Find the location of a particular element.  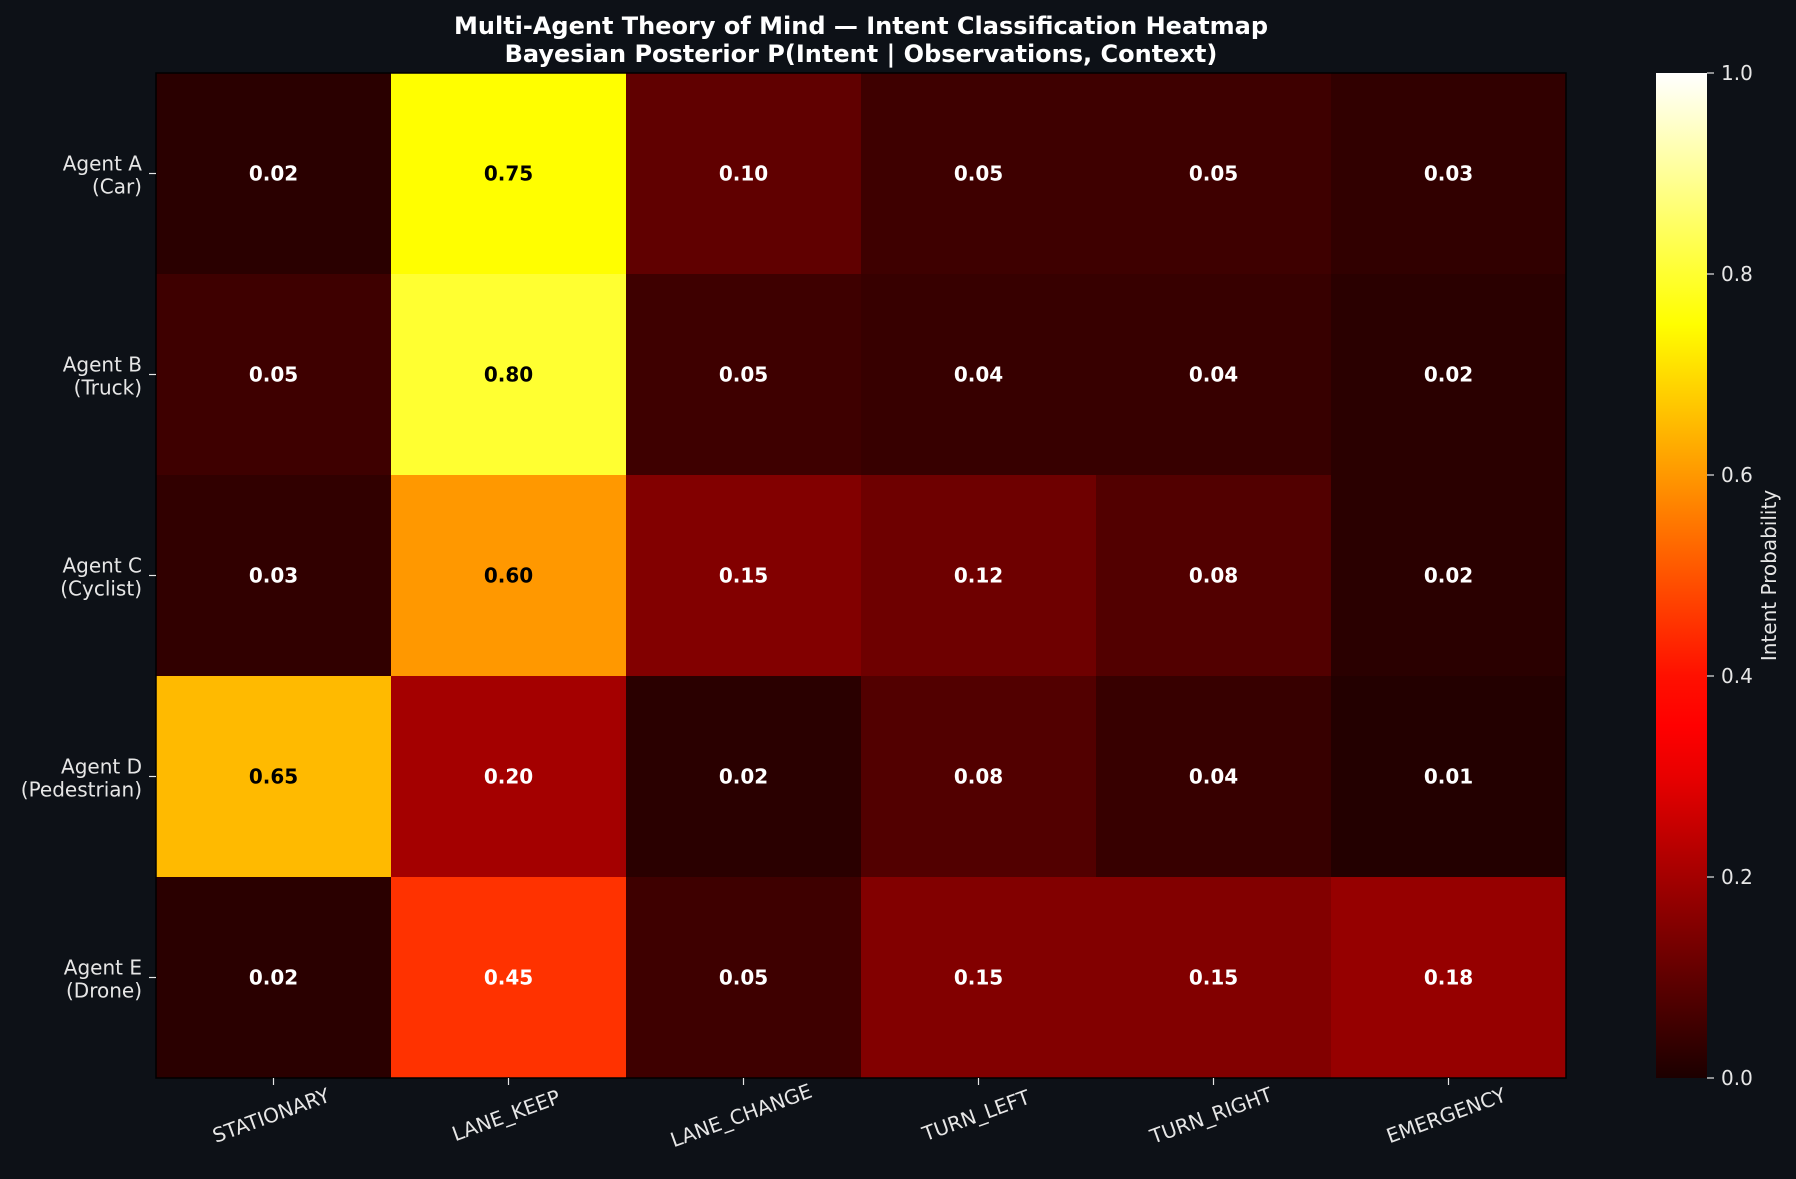

cell-value-label: 0.60 is located at coordinates (508, 576).